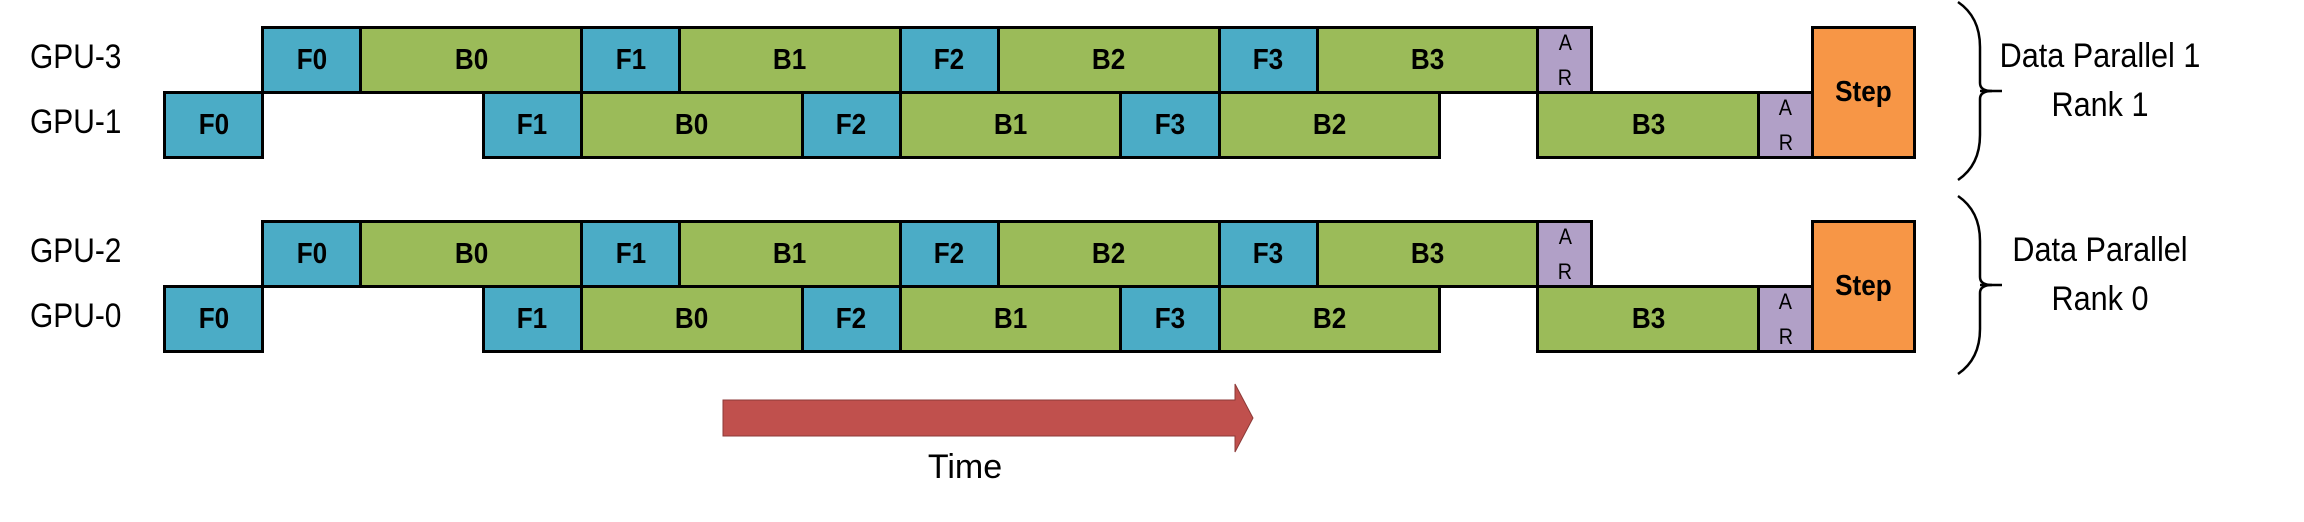  What do you see at coordinates (76, 316) in the screenshot?
I see `gpu-label: GPU-0` at bounding box center [76, 316].